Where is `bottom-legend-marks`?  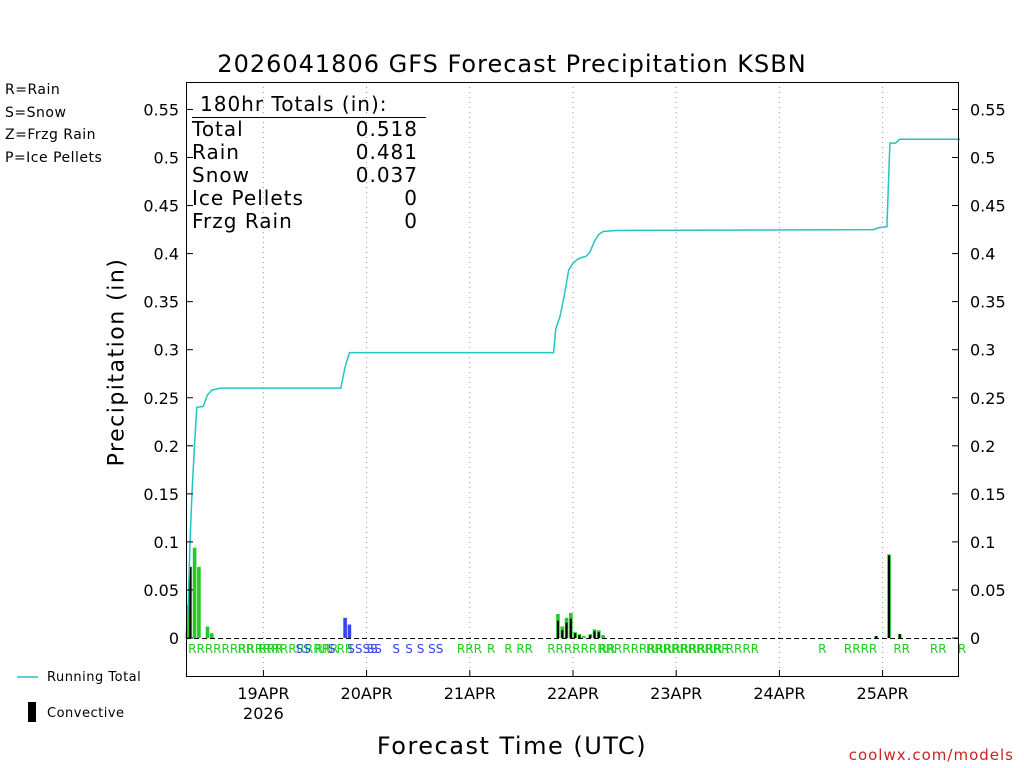
bottom-legend-marks is located at coordinates (27, 699).